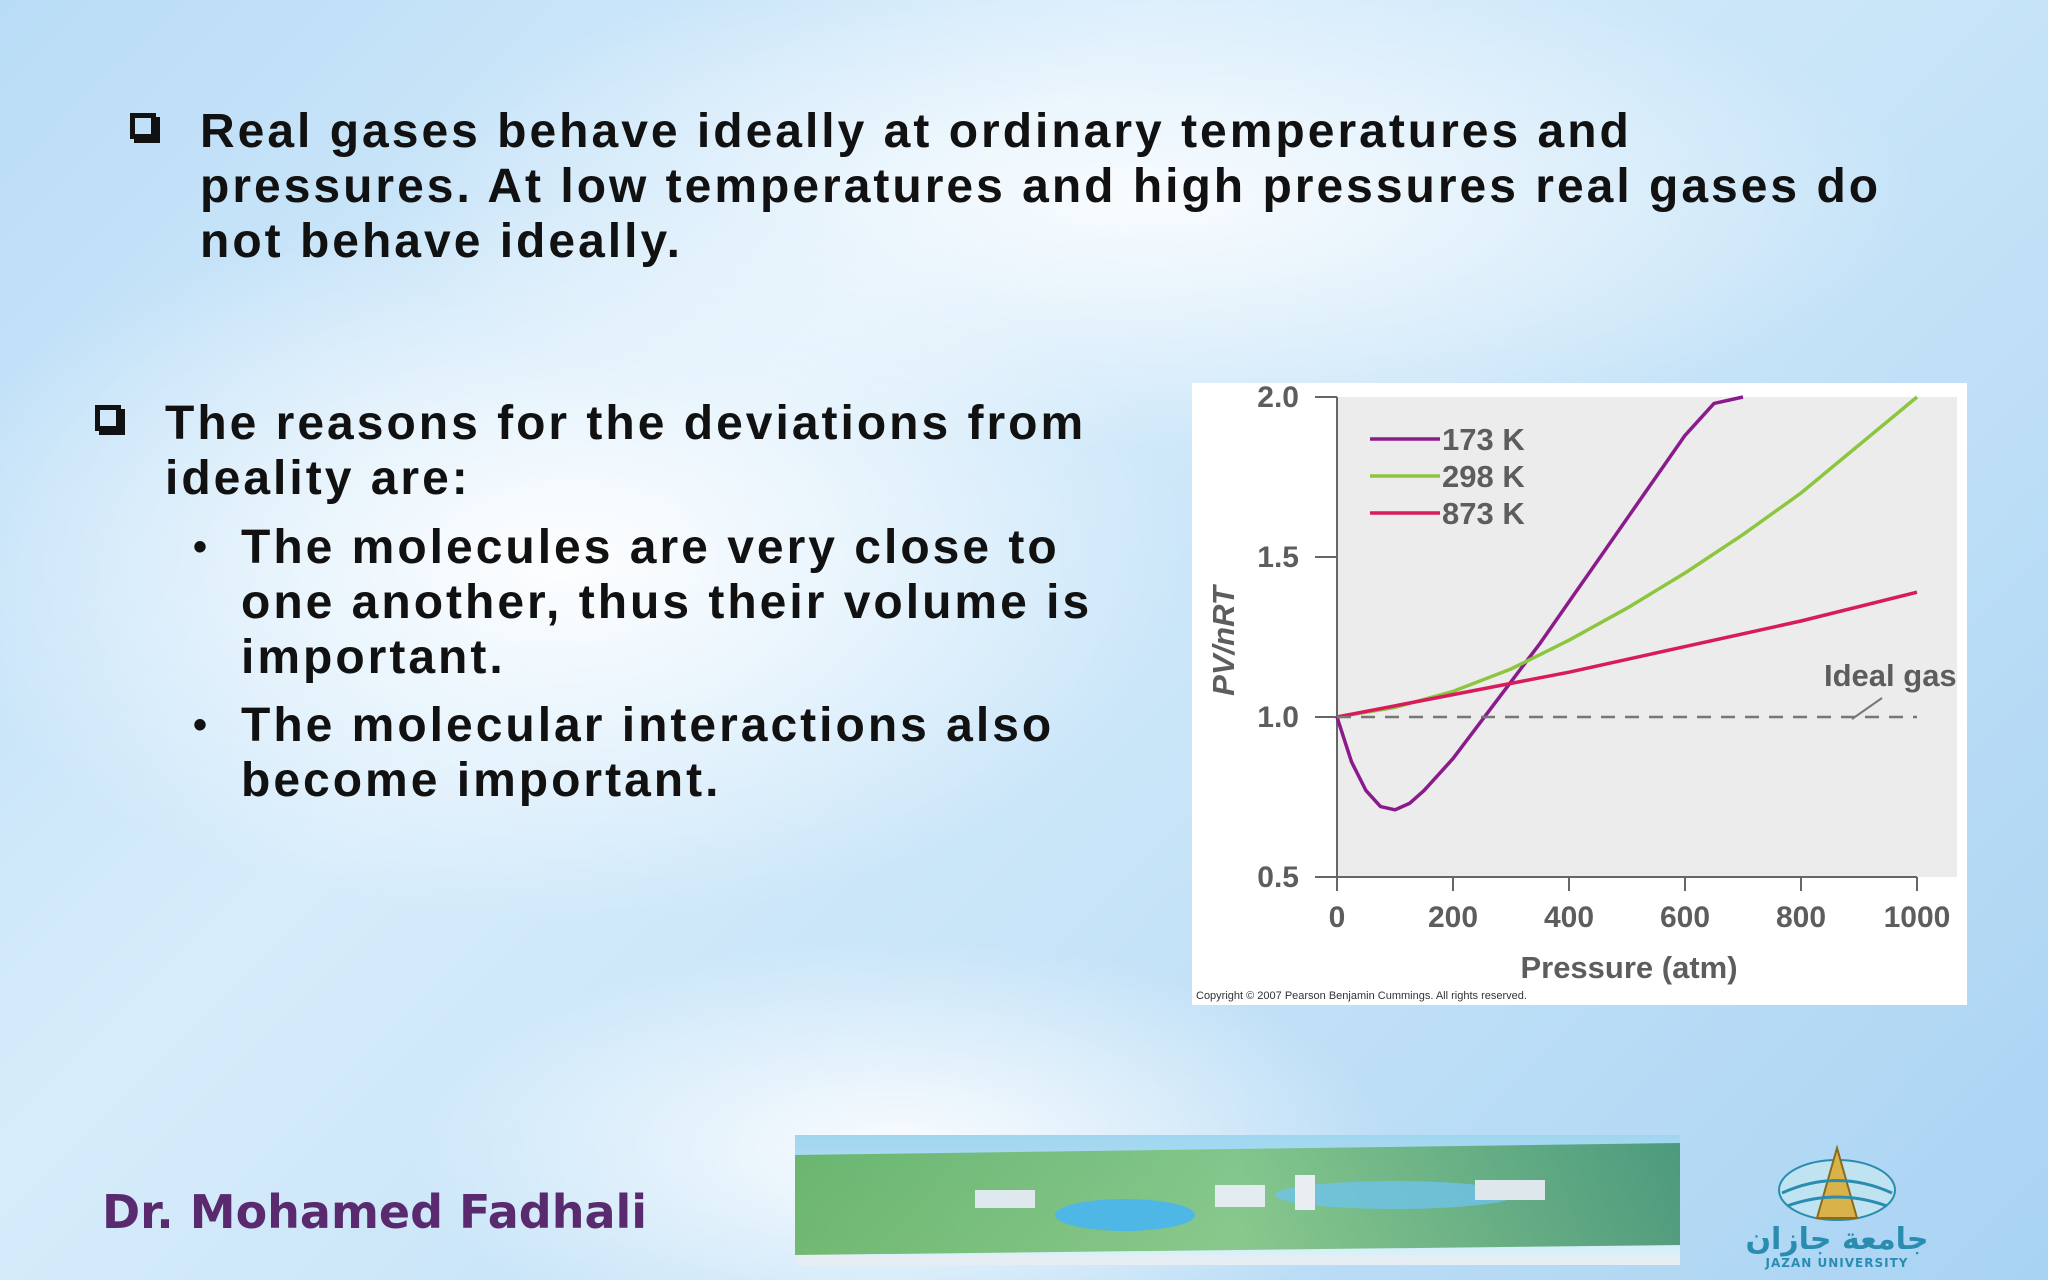 The height and width of the screenshot is (1280, 2048). What do you see at coordinates (375, 1212) in the screenshot?
I see `author-name: Dr. Mohamed Fadhali` at bounding box center [375, 1212].